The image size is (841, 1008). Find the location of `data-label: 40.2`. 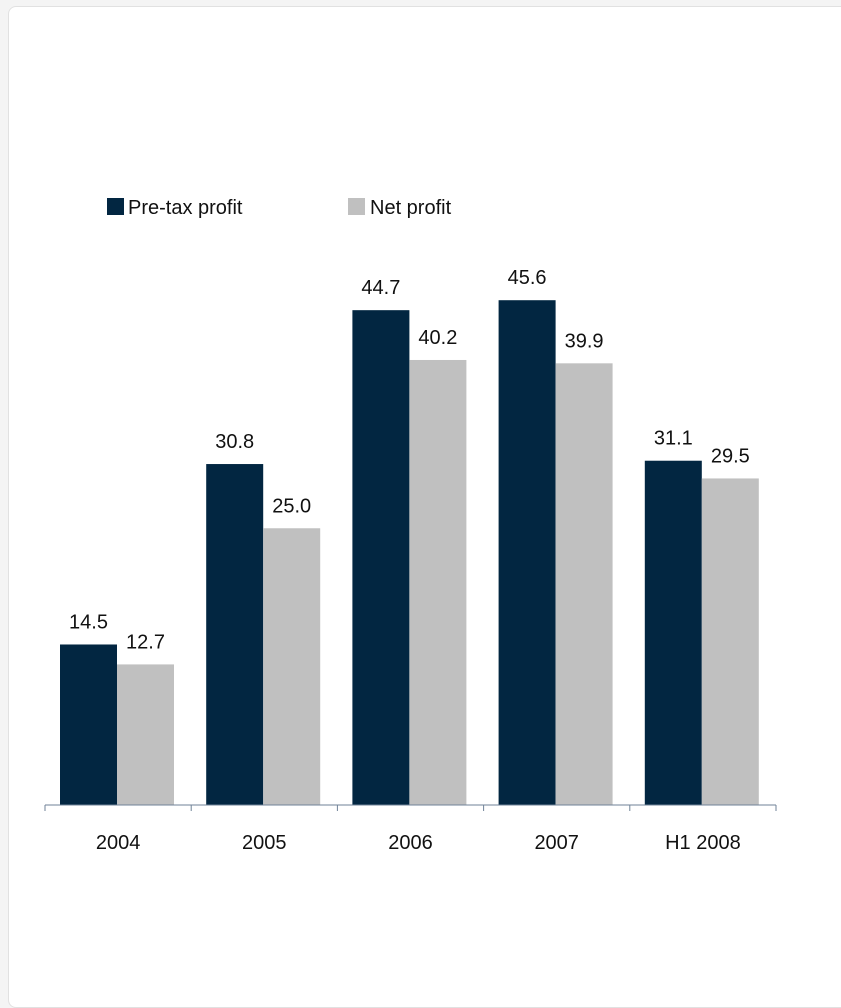

data-label: 40.2 is located at coordinates (437, 338).